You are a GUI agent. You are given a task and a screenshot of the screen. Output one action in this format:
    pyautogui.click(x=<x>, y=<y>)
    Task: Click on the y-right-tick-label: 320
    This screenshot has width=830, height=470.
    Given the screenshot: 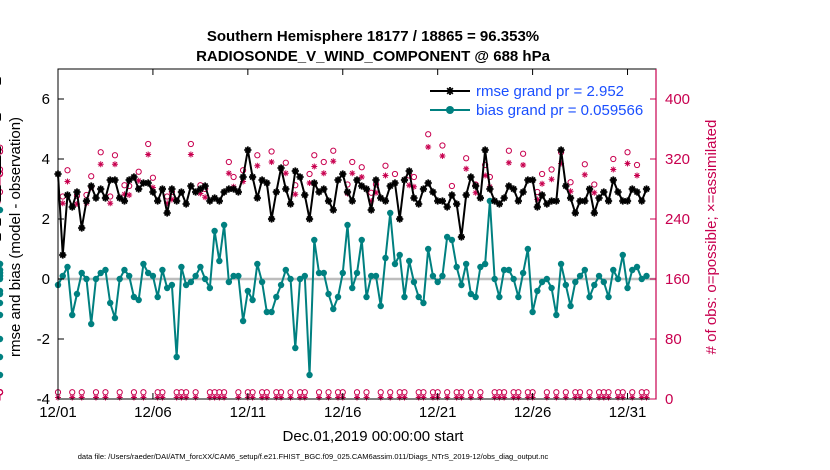 What is the action you would take?
    pyautogui.click(x=677, y=159)
    